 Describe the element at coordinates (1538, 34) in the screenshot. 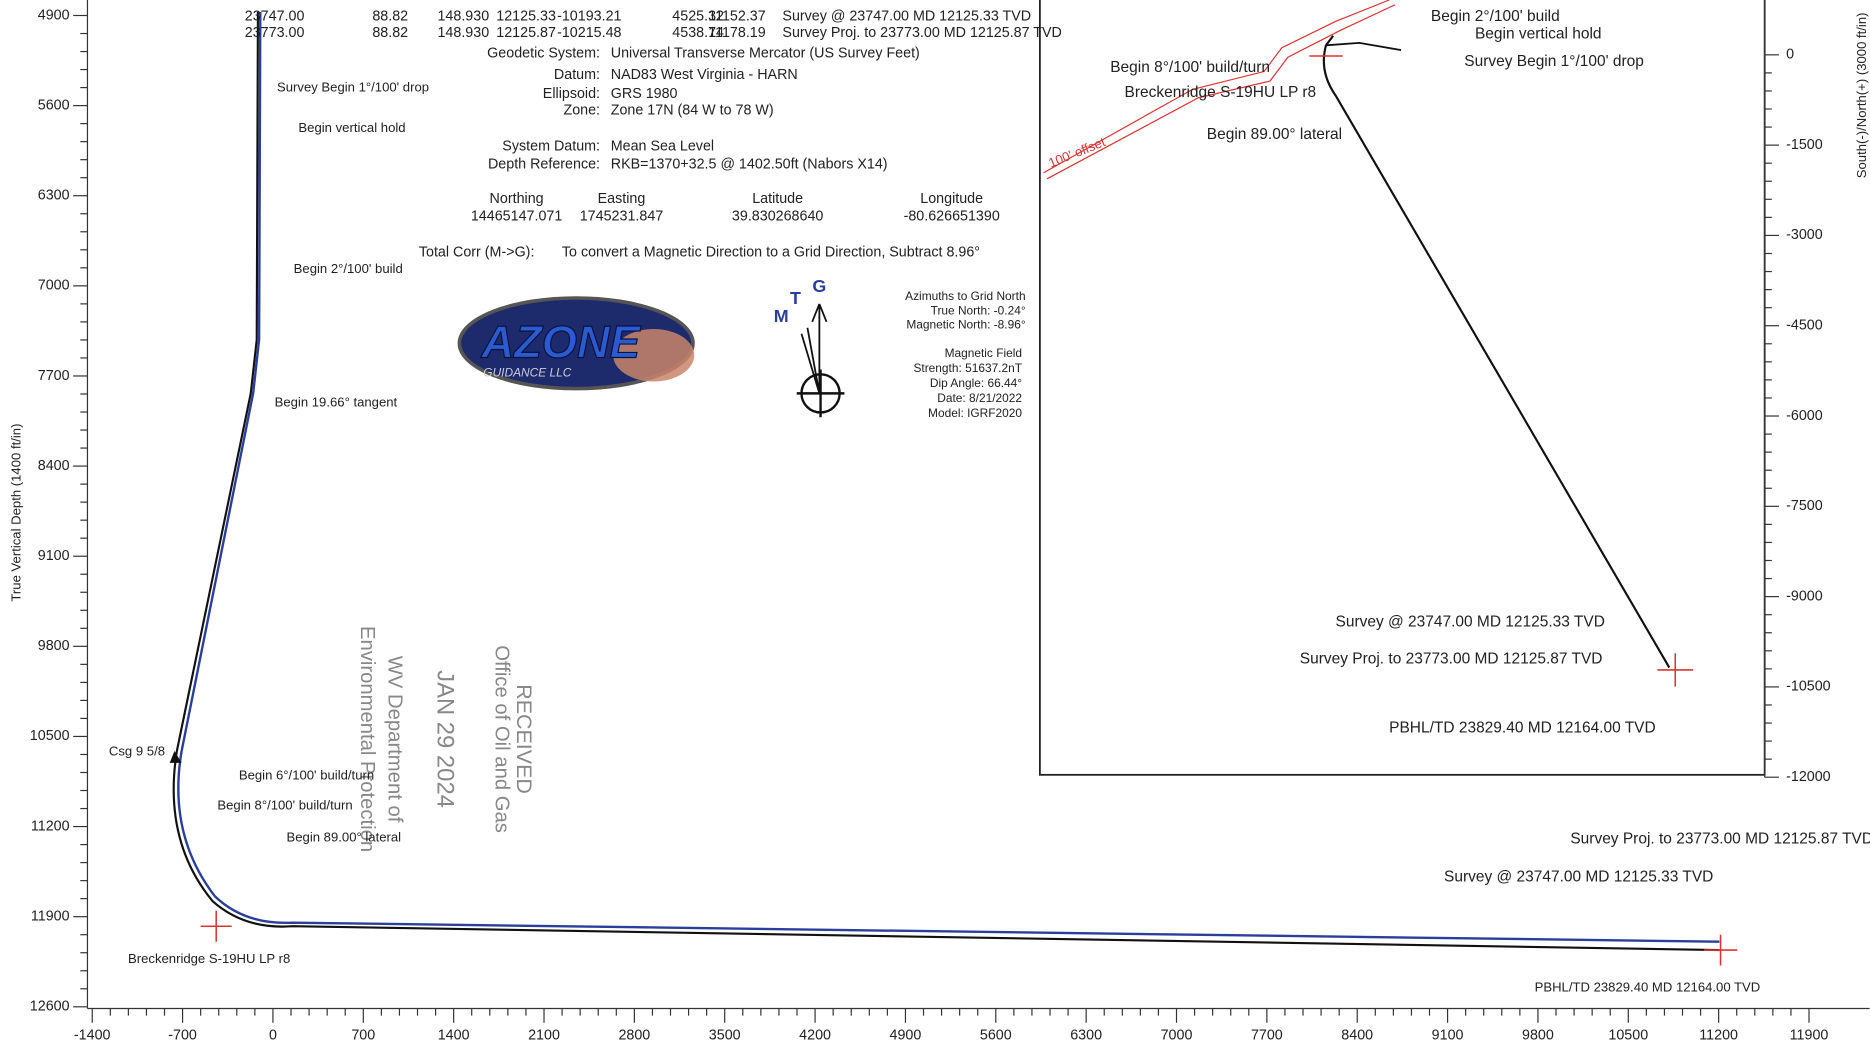

I see `plan-annotation: Begin vertical hold` at that location.